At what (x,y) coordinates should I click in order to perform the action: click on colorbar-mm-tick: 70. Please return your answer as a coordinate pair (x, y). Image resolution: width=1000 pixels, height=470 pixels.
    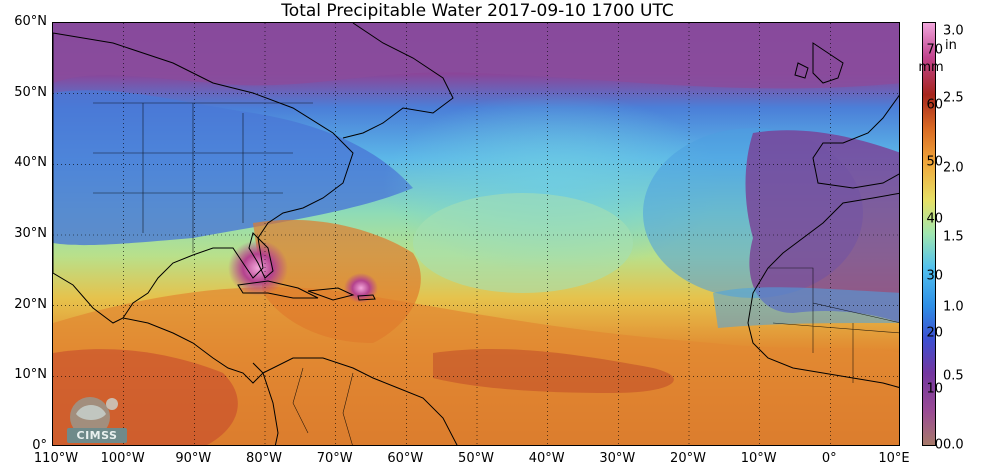
    Looking at the image, I should click on (934, 50).